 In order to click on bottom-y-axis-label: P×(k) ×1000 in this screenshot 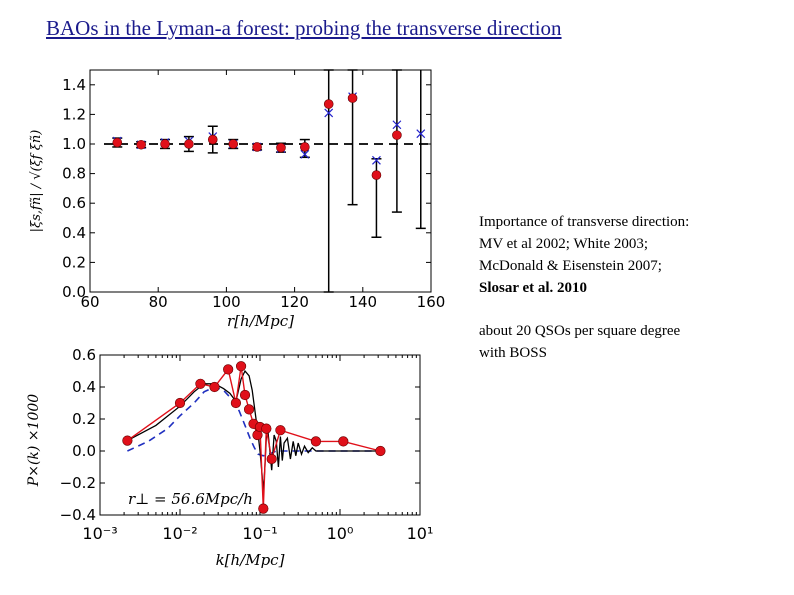, I will do `click(34, 440)`.